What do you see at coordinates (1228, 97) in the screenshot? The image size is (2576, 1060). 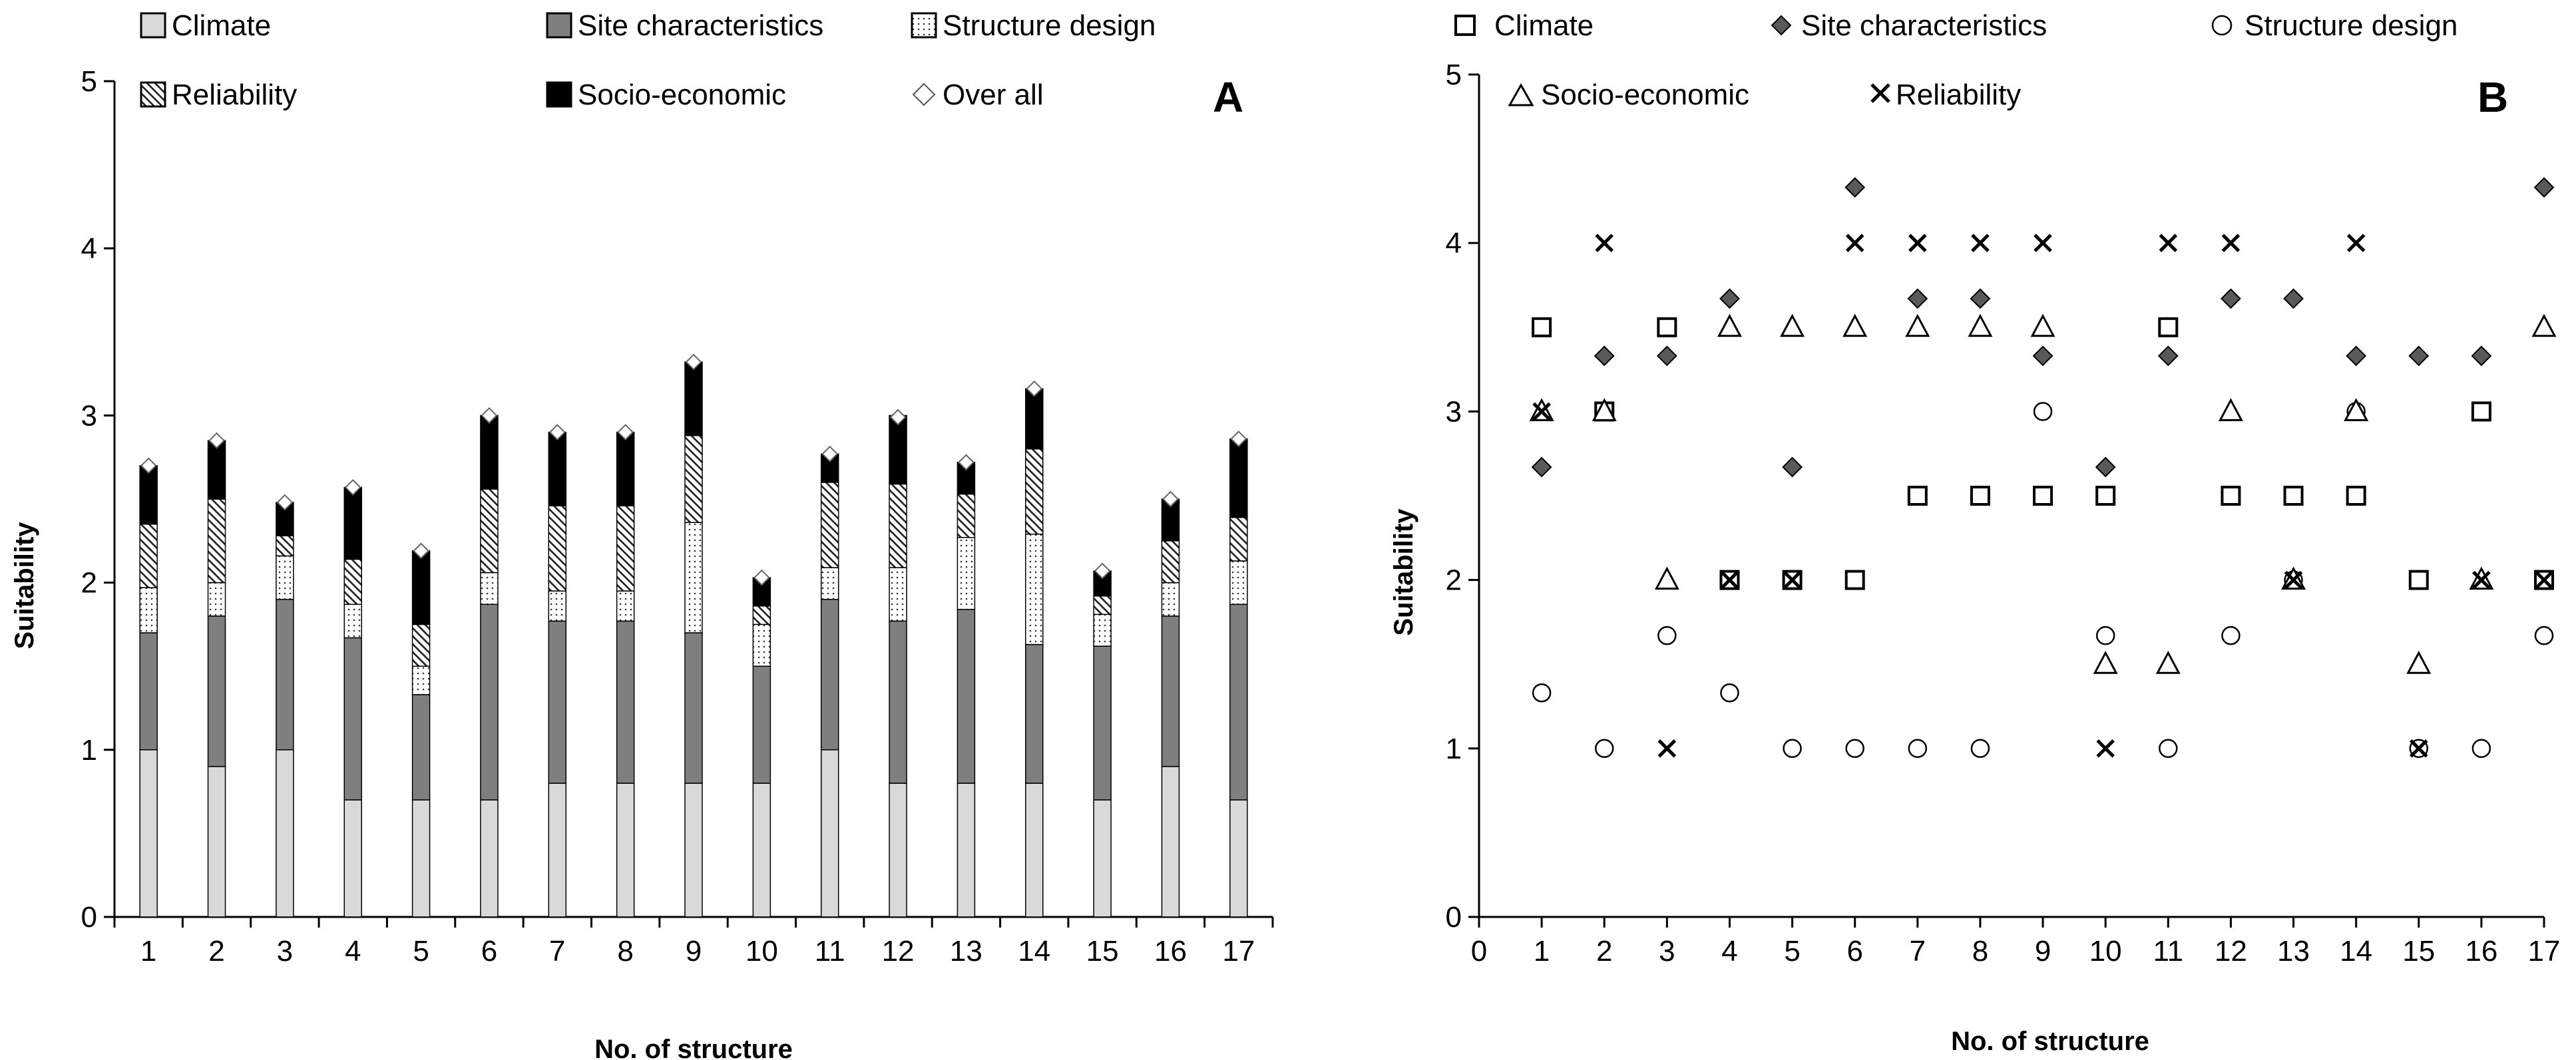 I see `panel-label-a: A` at bounding box center [1228, 97].